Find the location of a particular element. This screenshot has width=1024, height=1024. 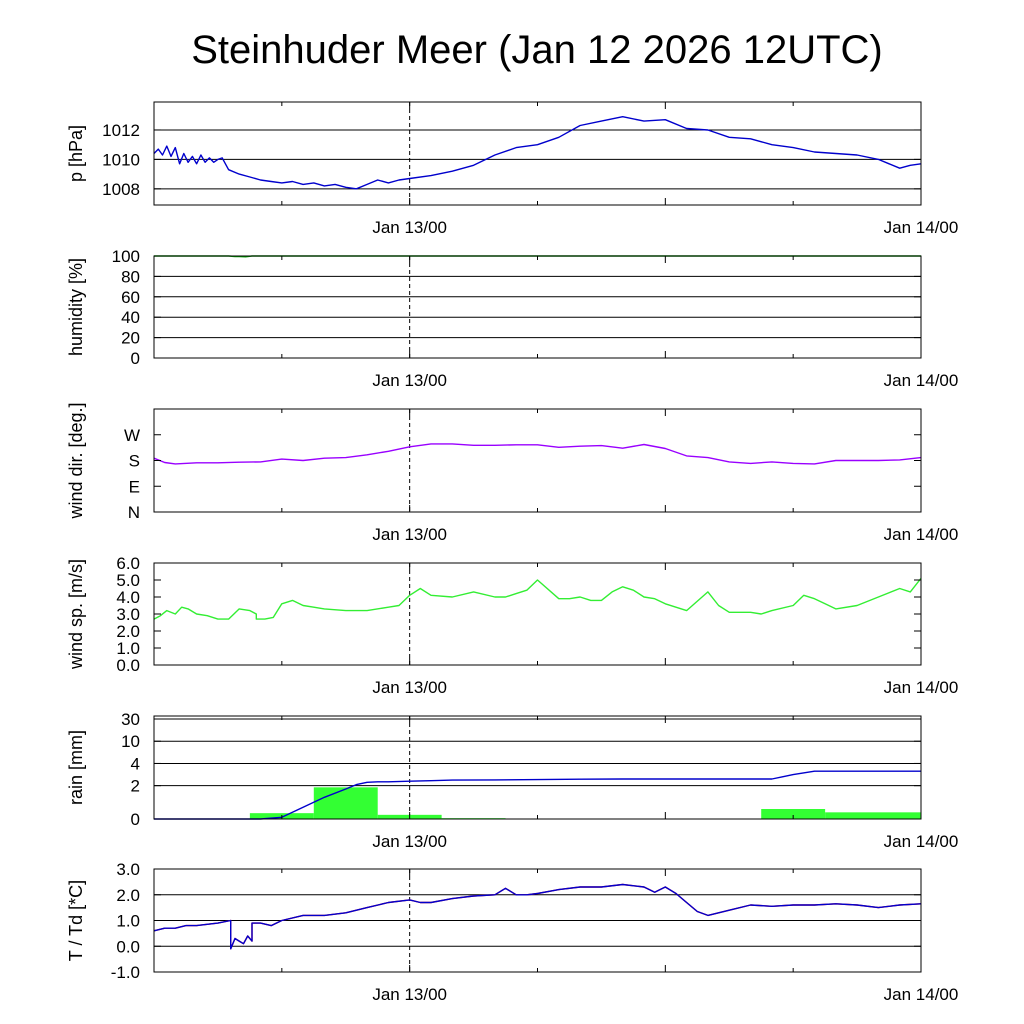

y-tick-label: E is located at coordinates (134, 486).